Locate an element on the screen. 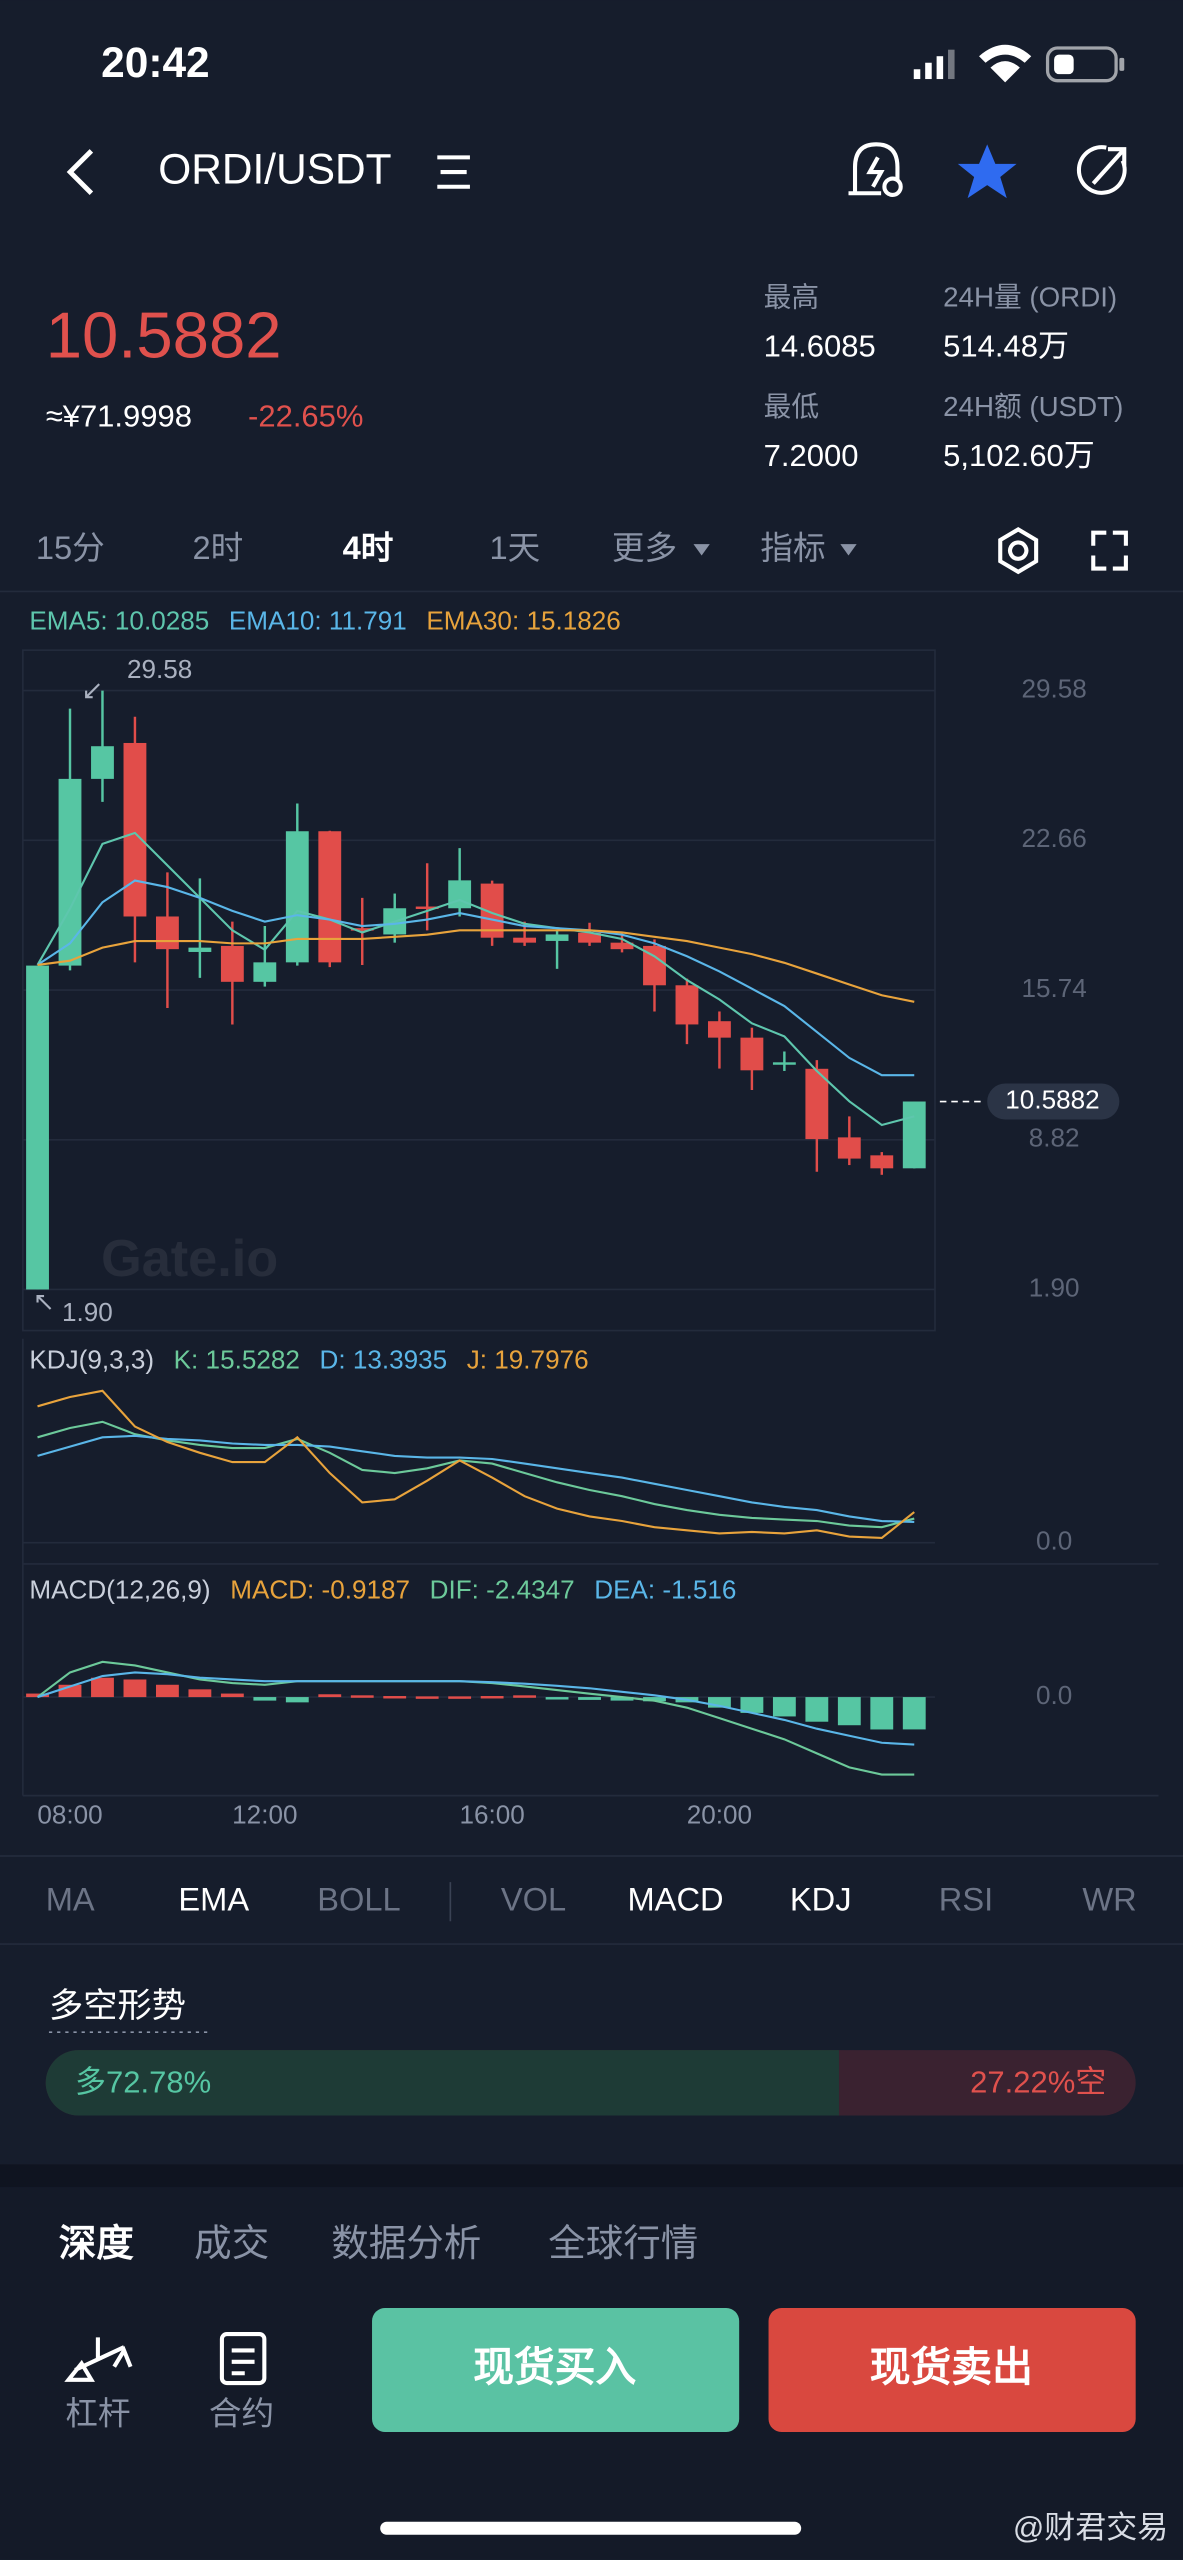 The image size is (1183, 2560). status-icons is located at coordinates (1019, 63).